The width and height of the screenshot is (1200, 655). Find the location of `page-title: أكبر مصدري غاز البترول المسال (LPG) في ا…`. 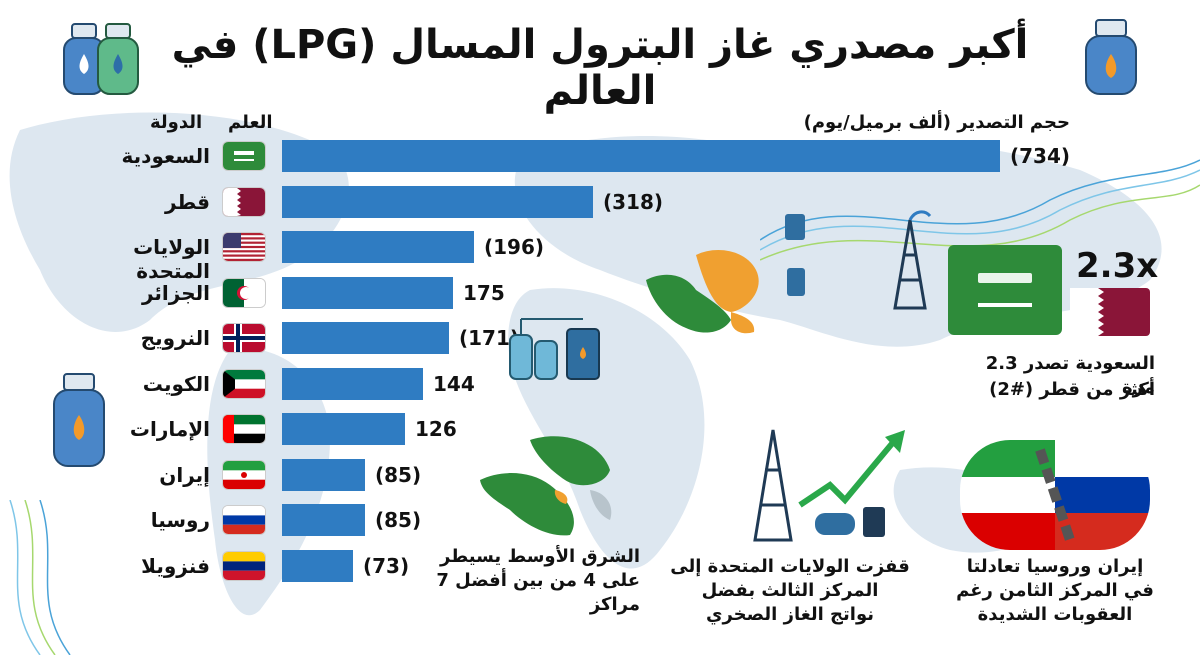

page-title: أكبر مصدري غاز البترول المسال (LPG) في ا… is located at coordinates (600, 68).